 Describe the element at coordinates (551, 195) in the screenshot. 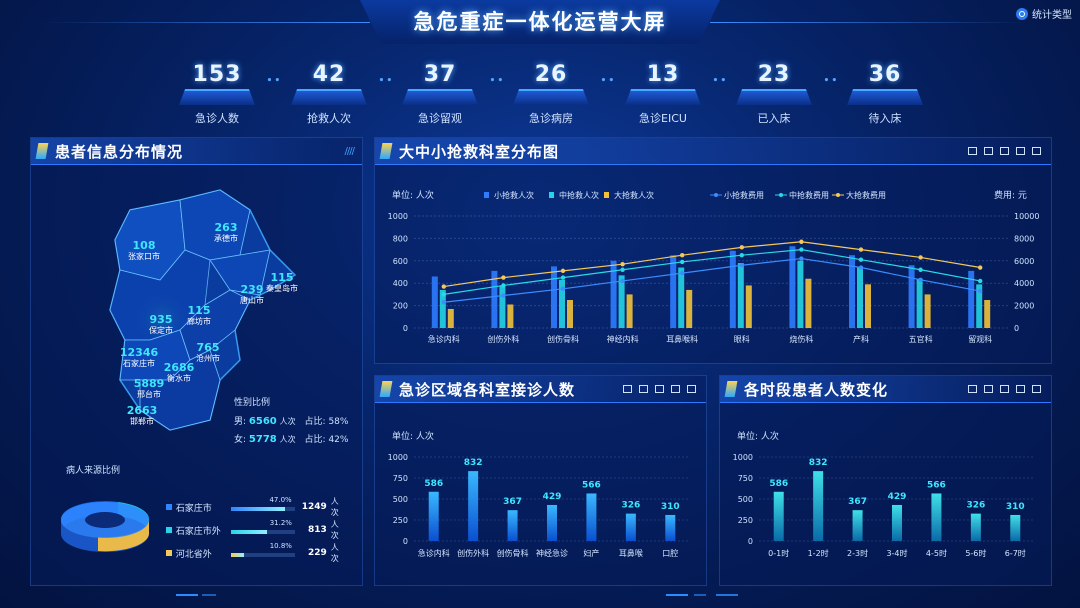

I see `legend-swatch` at that location.